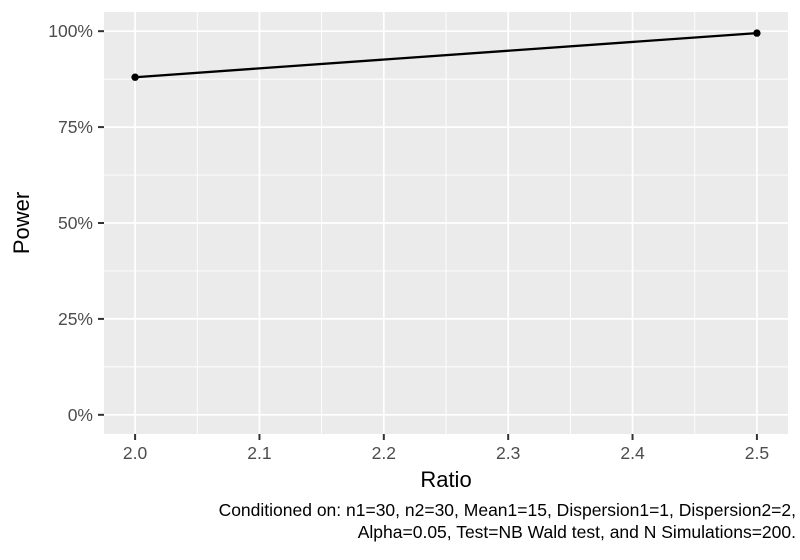 The image size is (800, 560). I want to click on y-axis-title: Power, so click(21, 223).